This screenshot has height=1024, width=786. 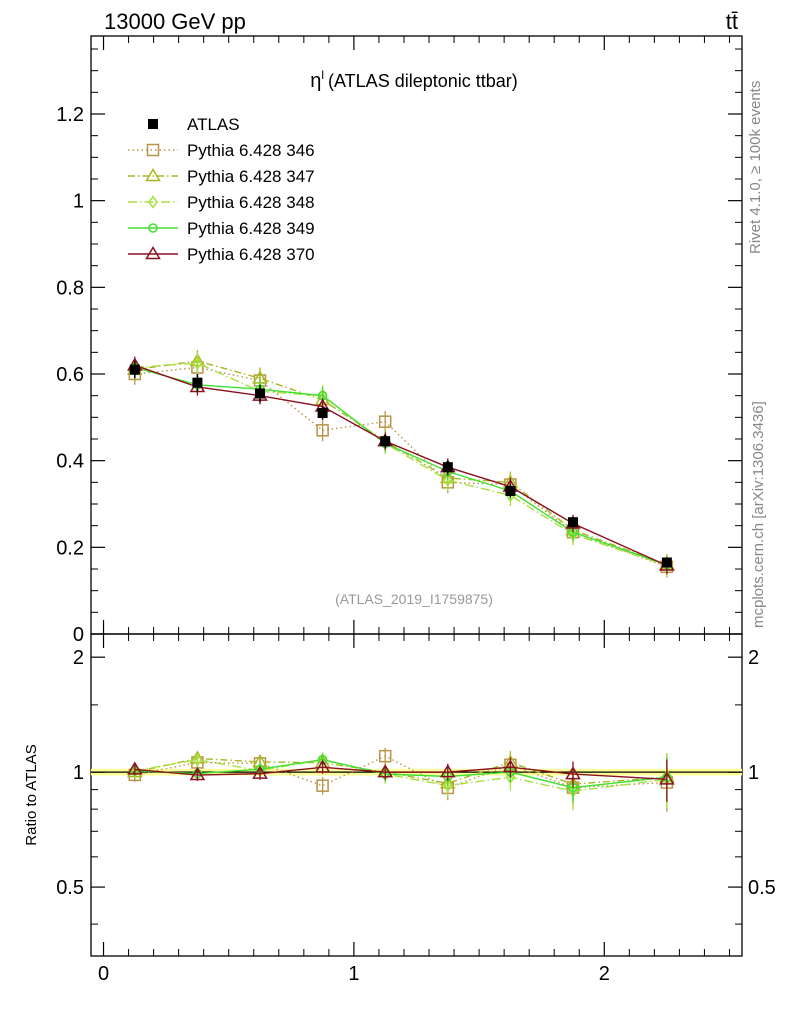 I want to click on x-tick-label: 1, so click(x=353, y=974).